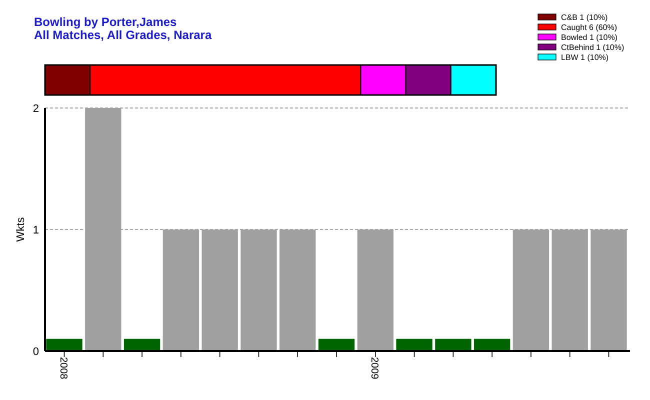  Describe the element at coordinates (584, 17) in the screenshot. I see `legend-label: C&B 1 (10%)` at that location.